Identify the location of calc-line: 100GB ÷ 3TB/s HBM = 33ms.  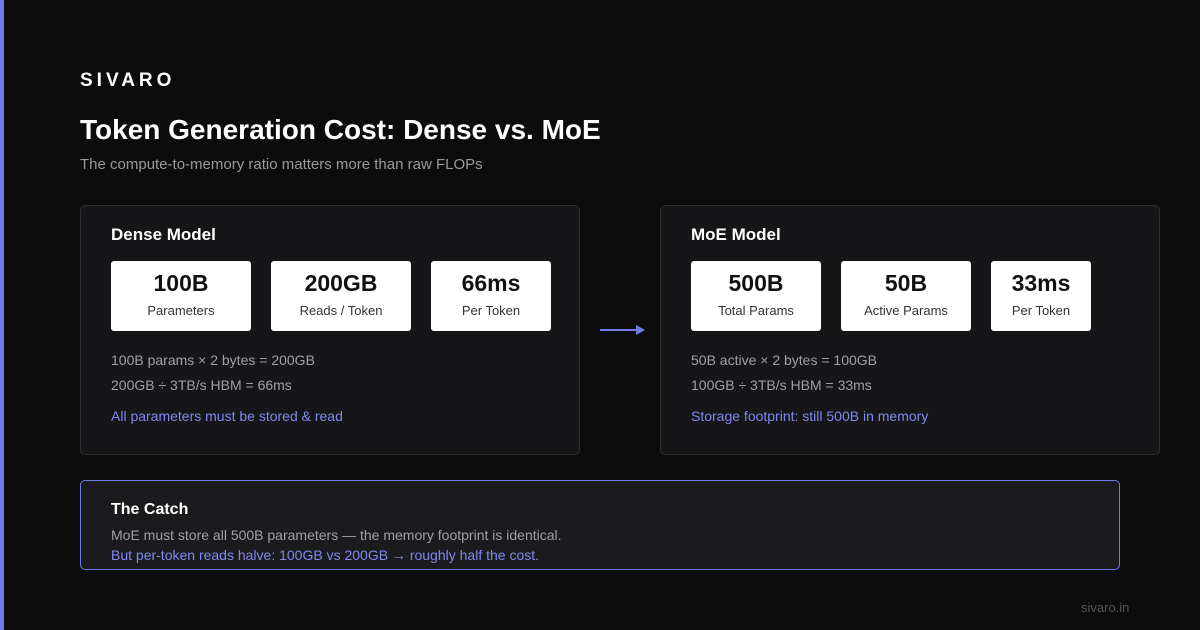
(781, 385).